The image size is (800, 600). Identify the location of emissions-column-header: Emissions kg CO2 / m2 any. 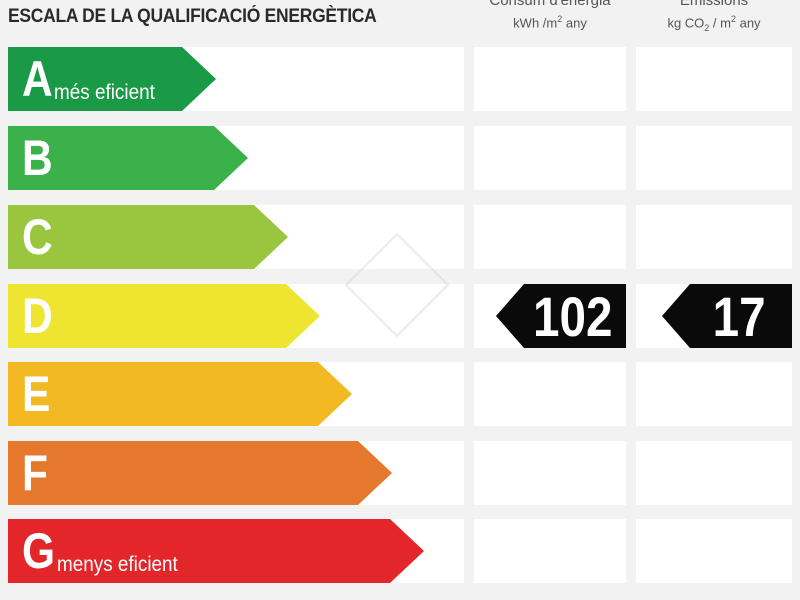
(714, 18).